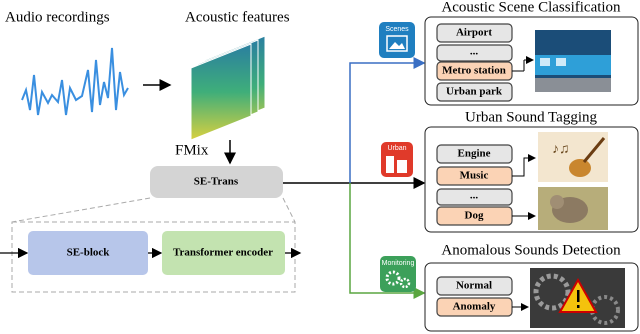 Image resolution: width=640 pixels, height=334 pixels. I want to click on guitar-image: ♪♫, so click(573, 157).